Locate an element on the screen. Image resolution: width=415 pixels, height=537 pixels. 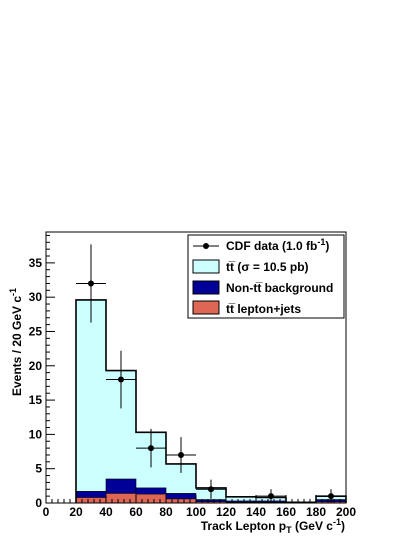
legend-entry-lepton-jets: tt̅ lepton+jets is located at coordinates (246, 308).